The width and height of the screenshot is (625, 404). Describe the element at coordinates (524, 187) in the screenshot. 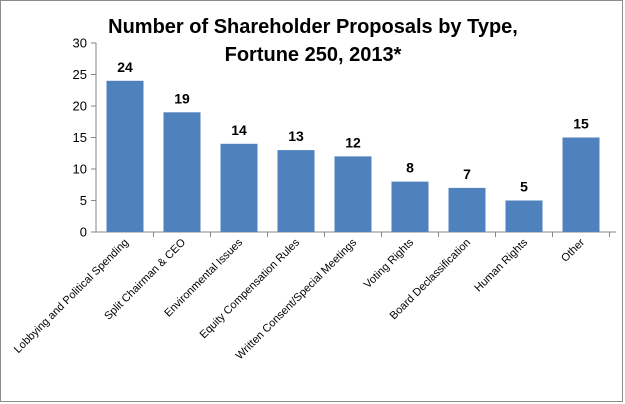

I see `data-label: 5` at that location.